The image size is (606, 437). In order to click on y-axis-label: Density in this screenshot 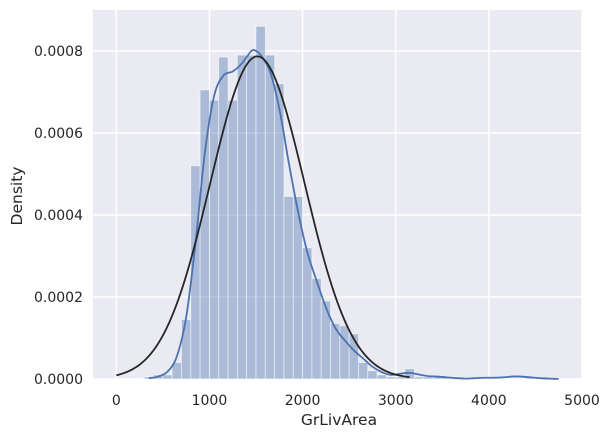, I will do `click(17, 196)`.